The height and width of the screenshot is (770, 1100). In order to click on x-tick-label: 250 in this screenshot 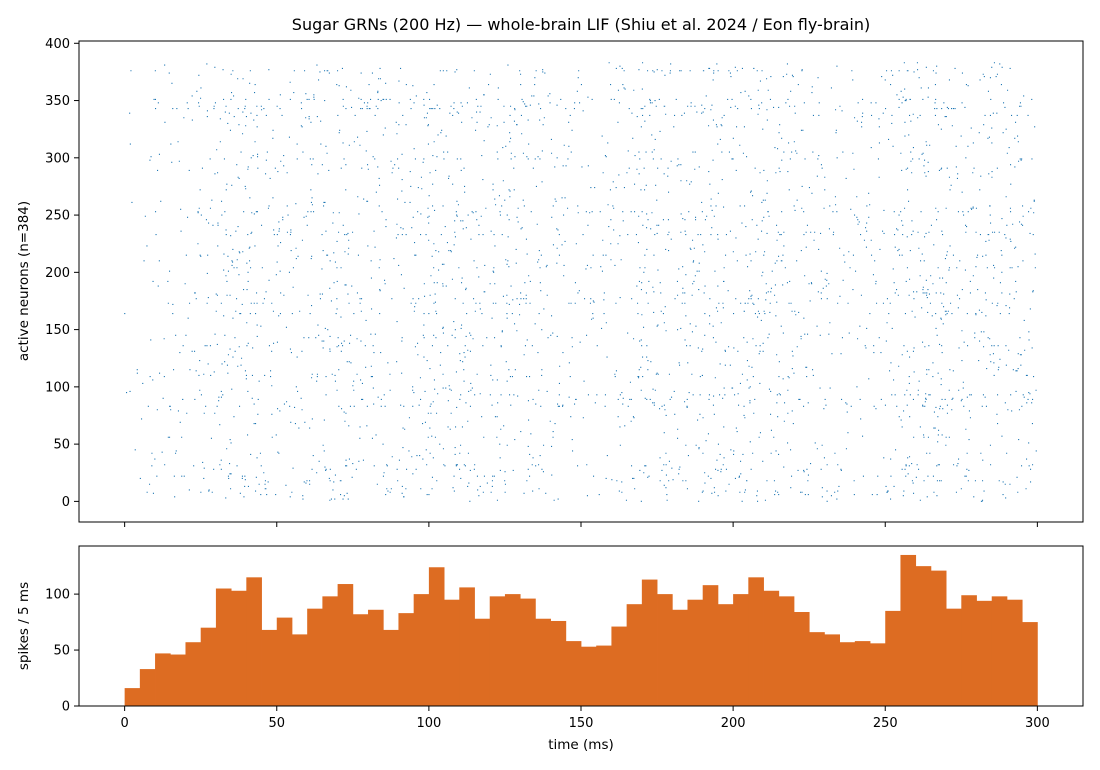, I will do `click(885, 723)`.